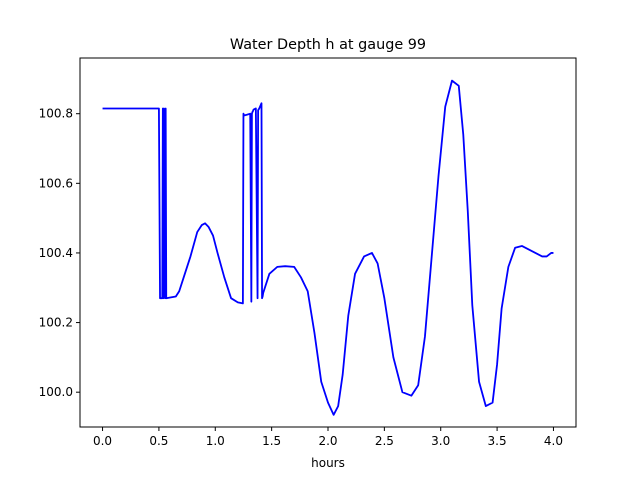 The width and height of the screenshot is (640, 480). What do you see at coordinates (497, 441) in the screenshot?
I see `x-tick-label: 3.5` at bounding box center [497, 441].